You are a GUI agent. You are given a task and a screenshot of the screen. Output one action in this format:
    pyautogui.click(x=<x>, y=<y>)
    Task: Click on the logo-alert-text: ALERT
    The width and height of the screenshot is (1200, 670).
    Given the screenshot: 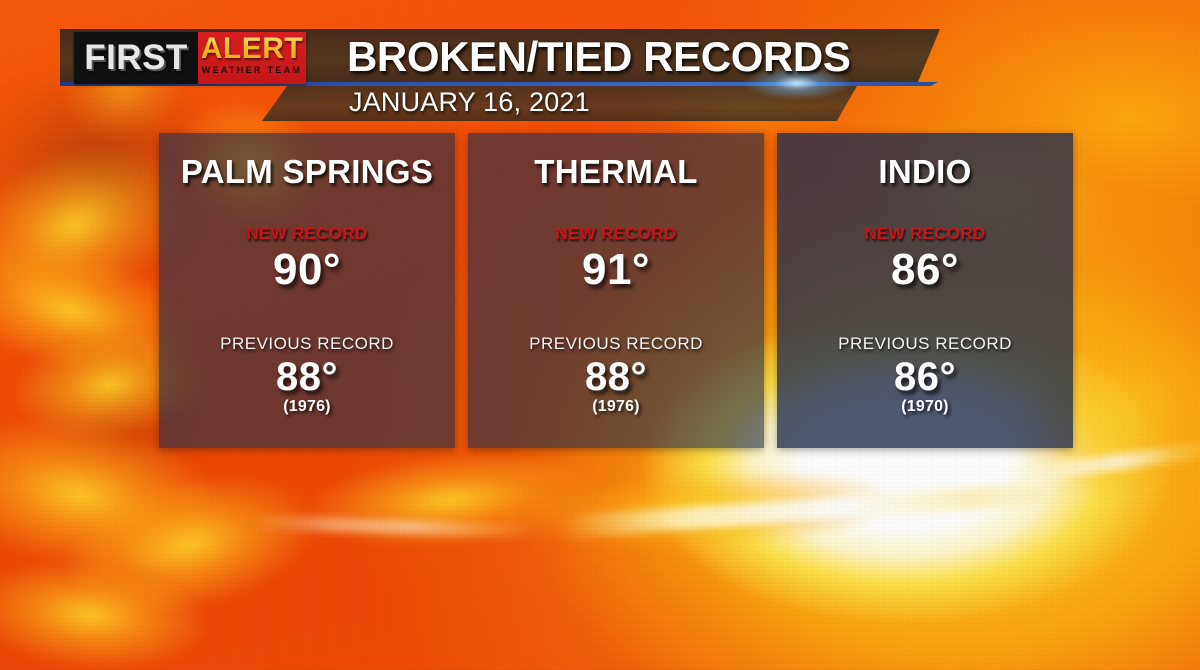 What is the action you would take?
    pyautogui.click(x=252, y=48)
    